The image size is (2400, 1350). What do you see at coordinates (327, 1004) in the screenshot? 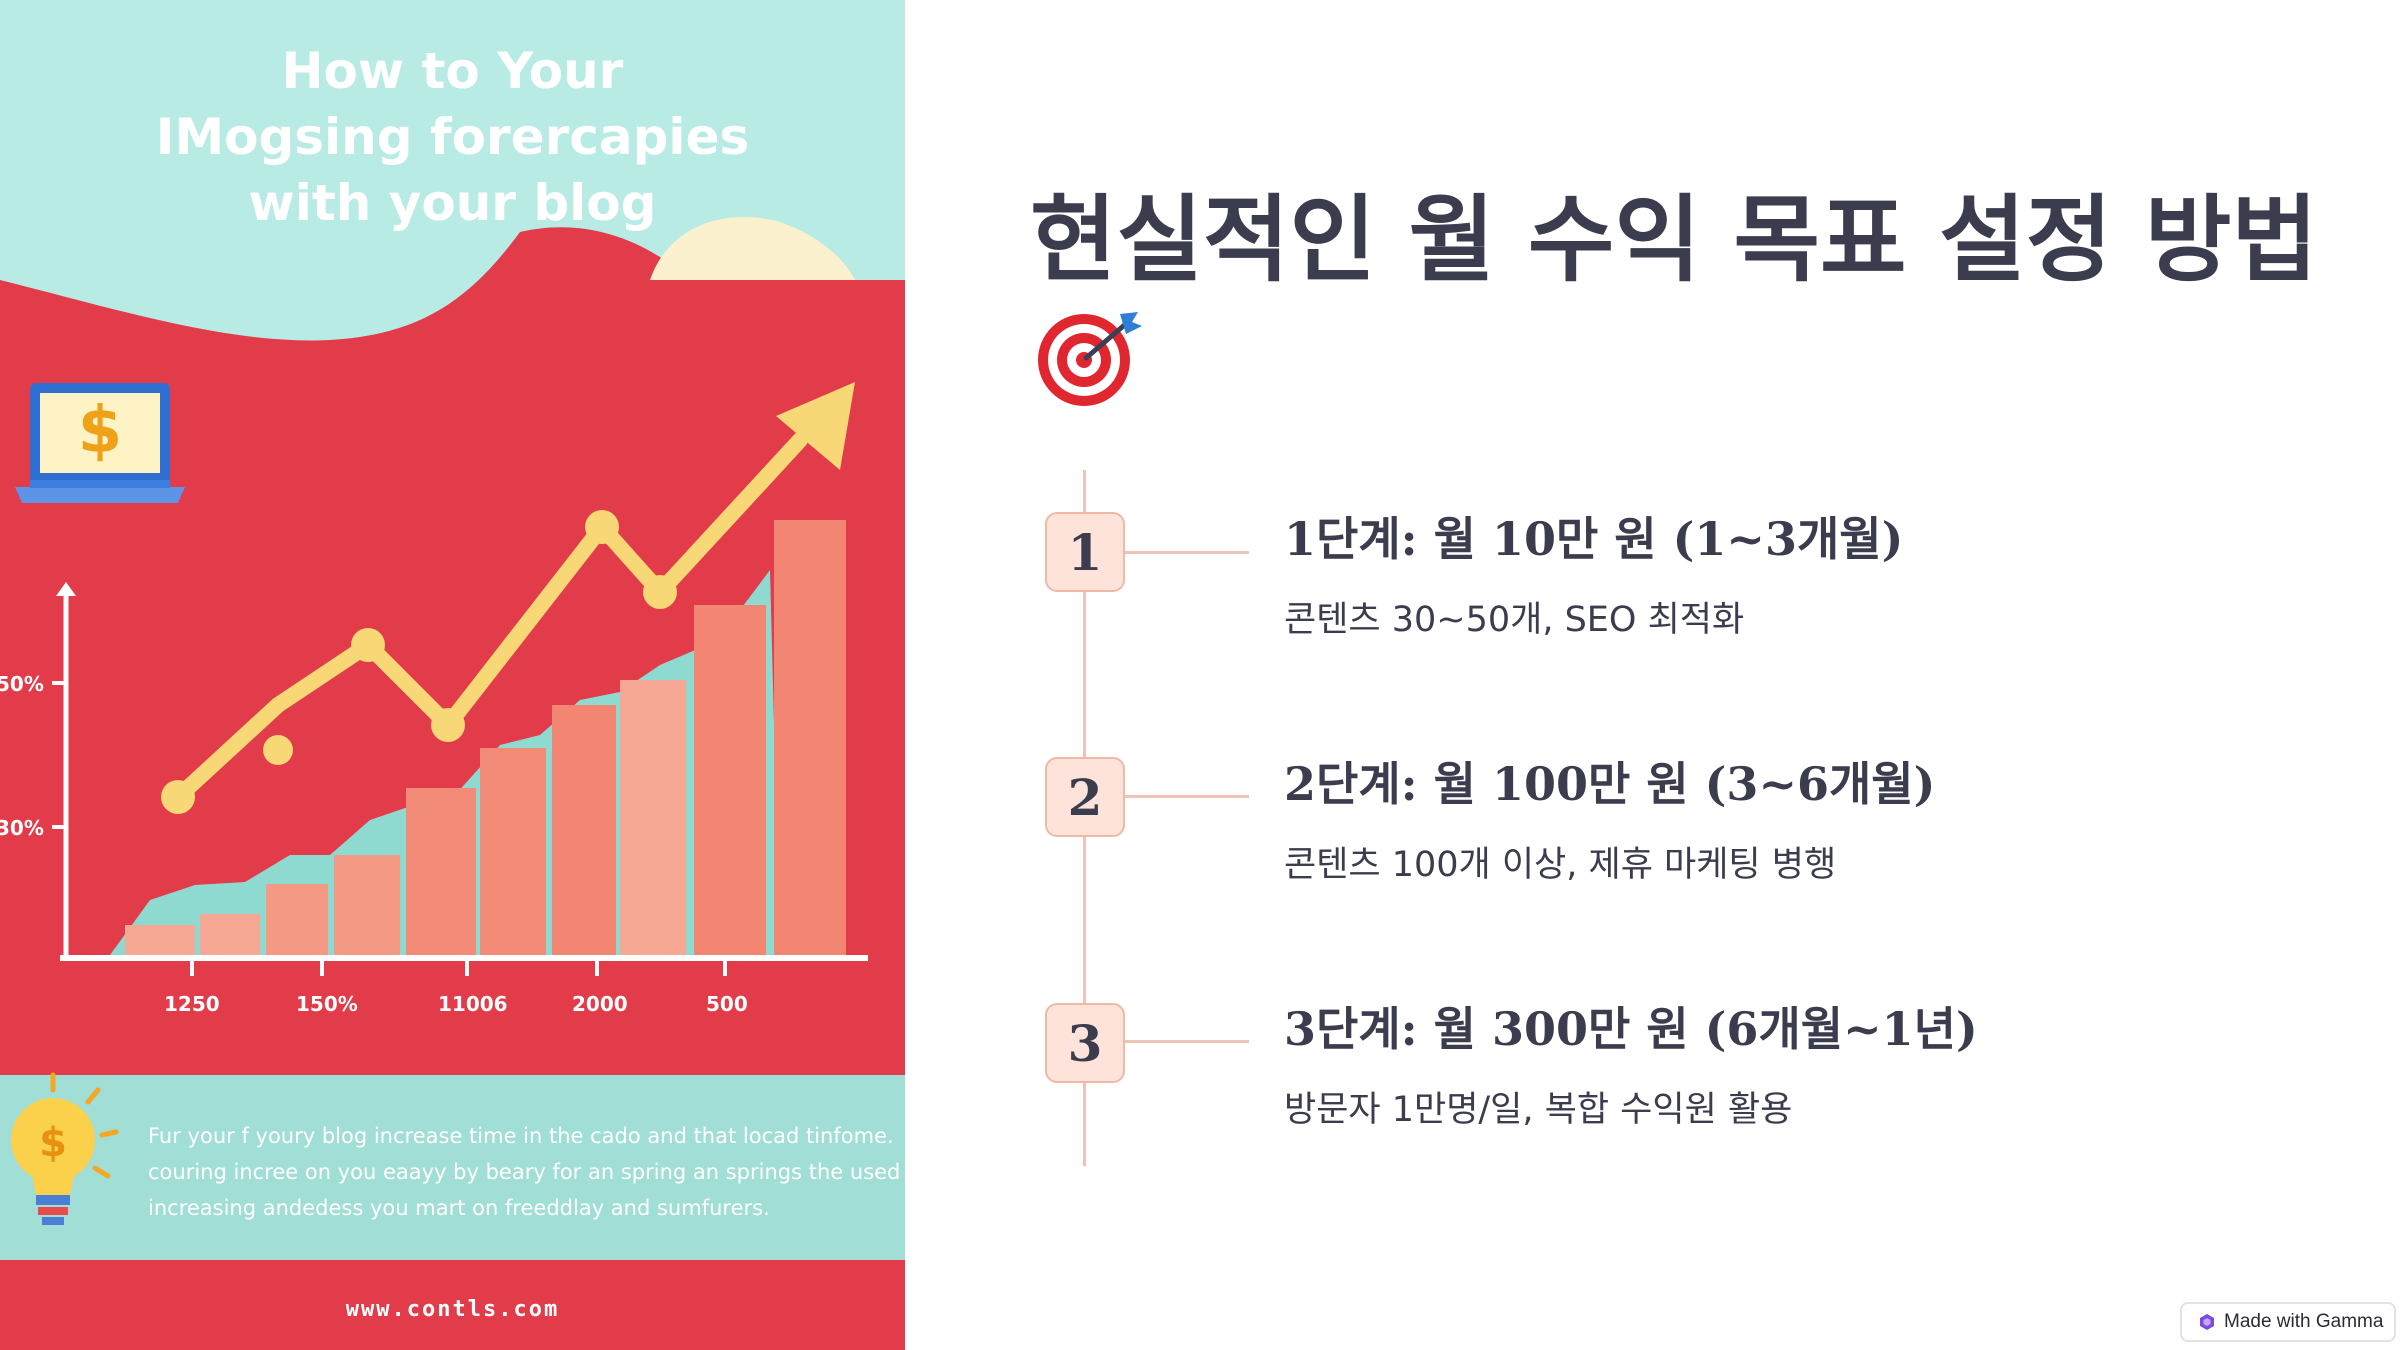
I see `x-tick-label: 150%` at bounding box center [327, 1004].